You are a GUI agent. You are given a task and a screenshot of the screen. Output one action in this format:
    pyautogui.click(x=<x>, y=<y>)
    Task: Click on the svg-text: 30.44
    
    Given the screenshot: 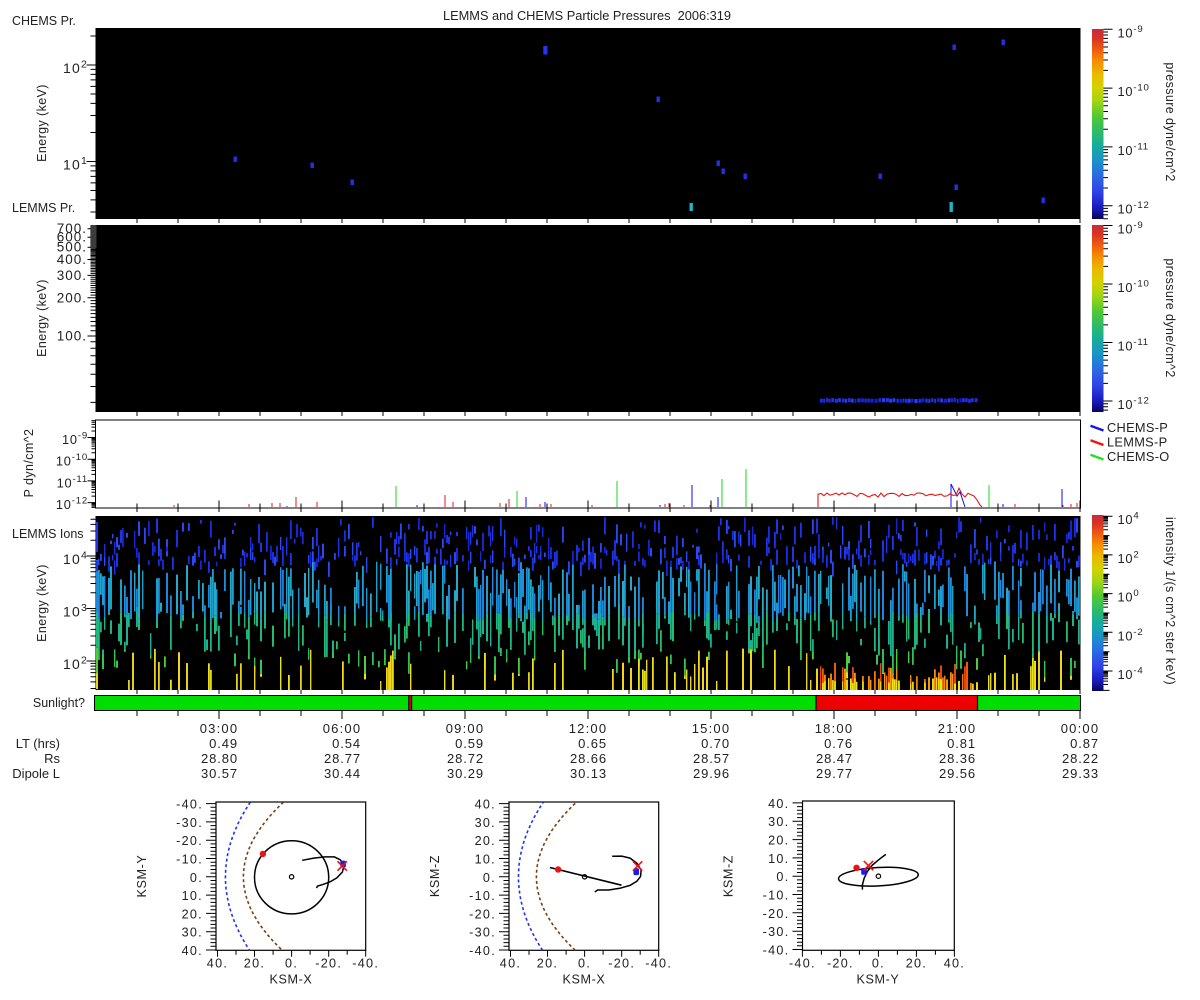 What is the action you would take?
    pyautogui.click(x=342, y=773)
    